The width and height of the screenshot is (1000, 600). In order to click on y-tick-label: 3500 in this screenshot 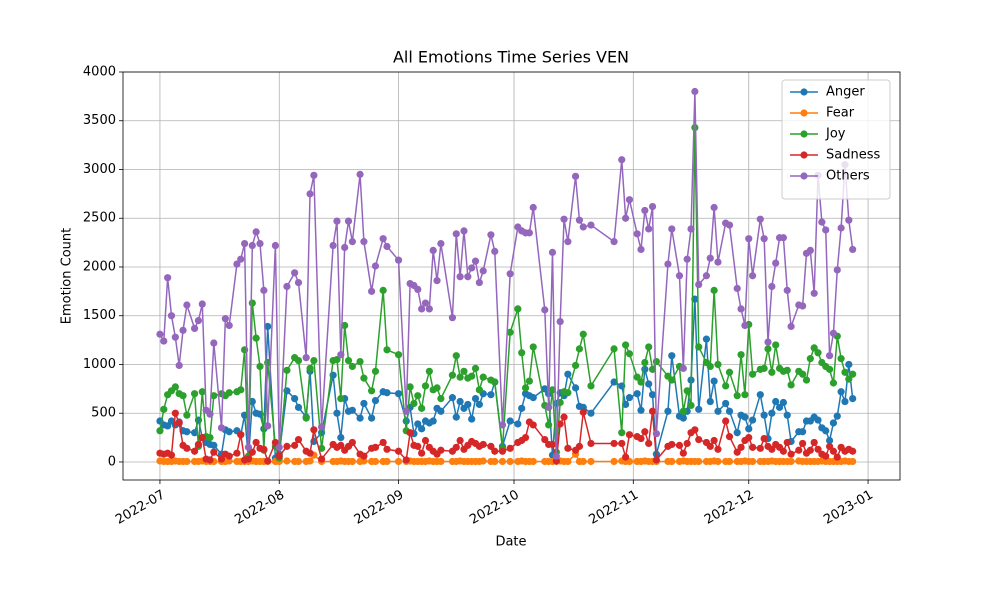, I will do `click(99, 120)`.